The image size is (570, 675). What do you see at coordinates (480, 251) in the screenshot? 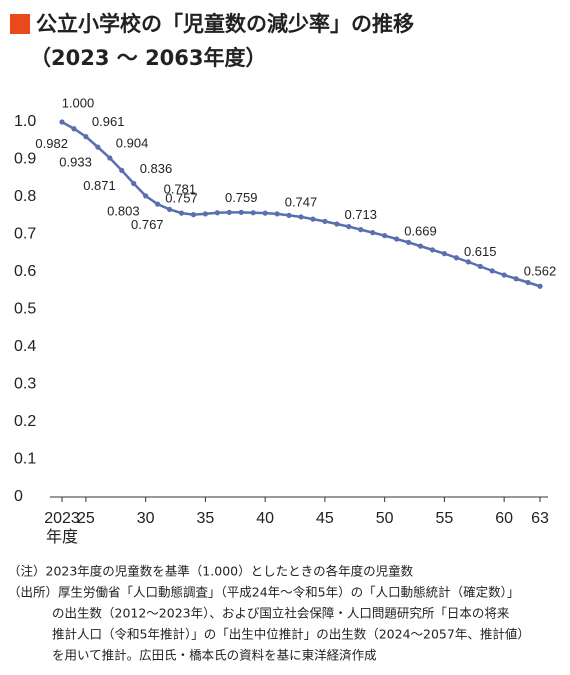
I see `data-label: 0.615` at bounding box center [480, 251].